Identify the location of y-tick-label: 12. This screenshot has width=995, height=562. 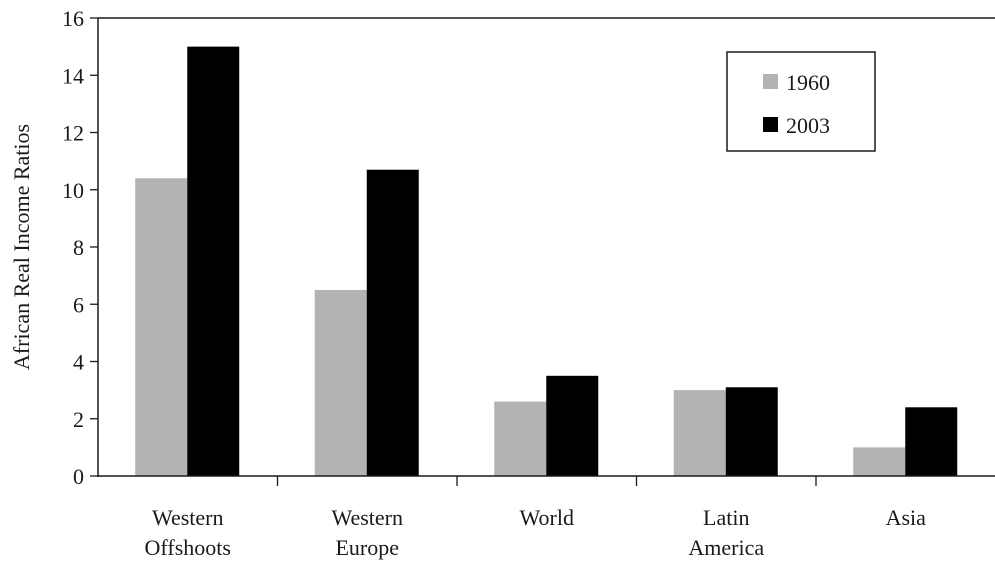
(73, 133).